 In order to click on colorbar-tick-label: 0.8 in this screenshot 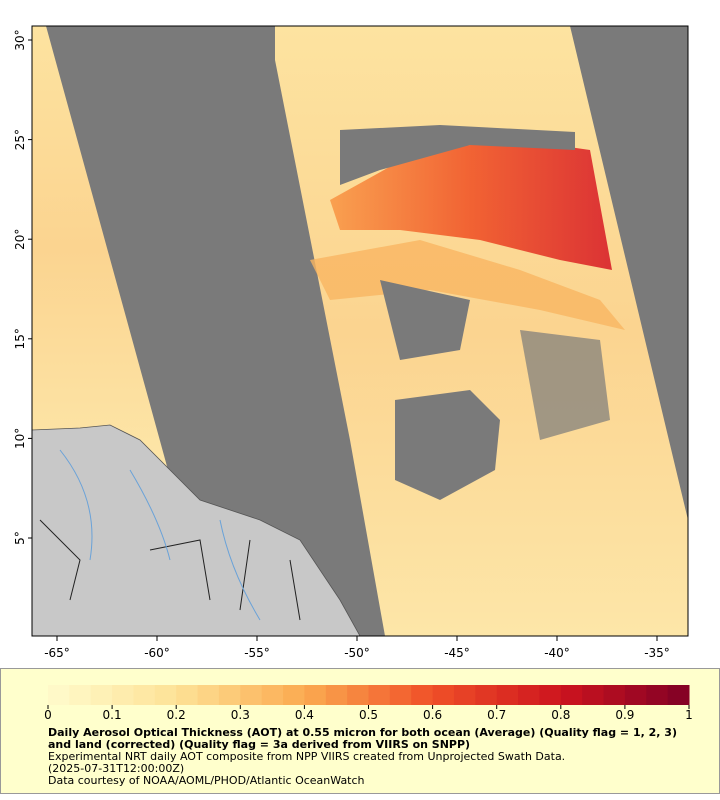, I will do `click(560, 715)`.